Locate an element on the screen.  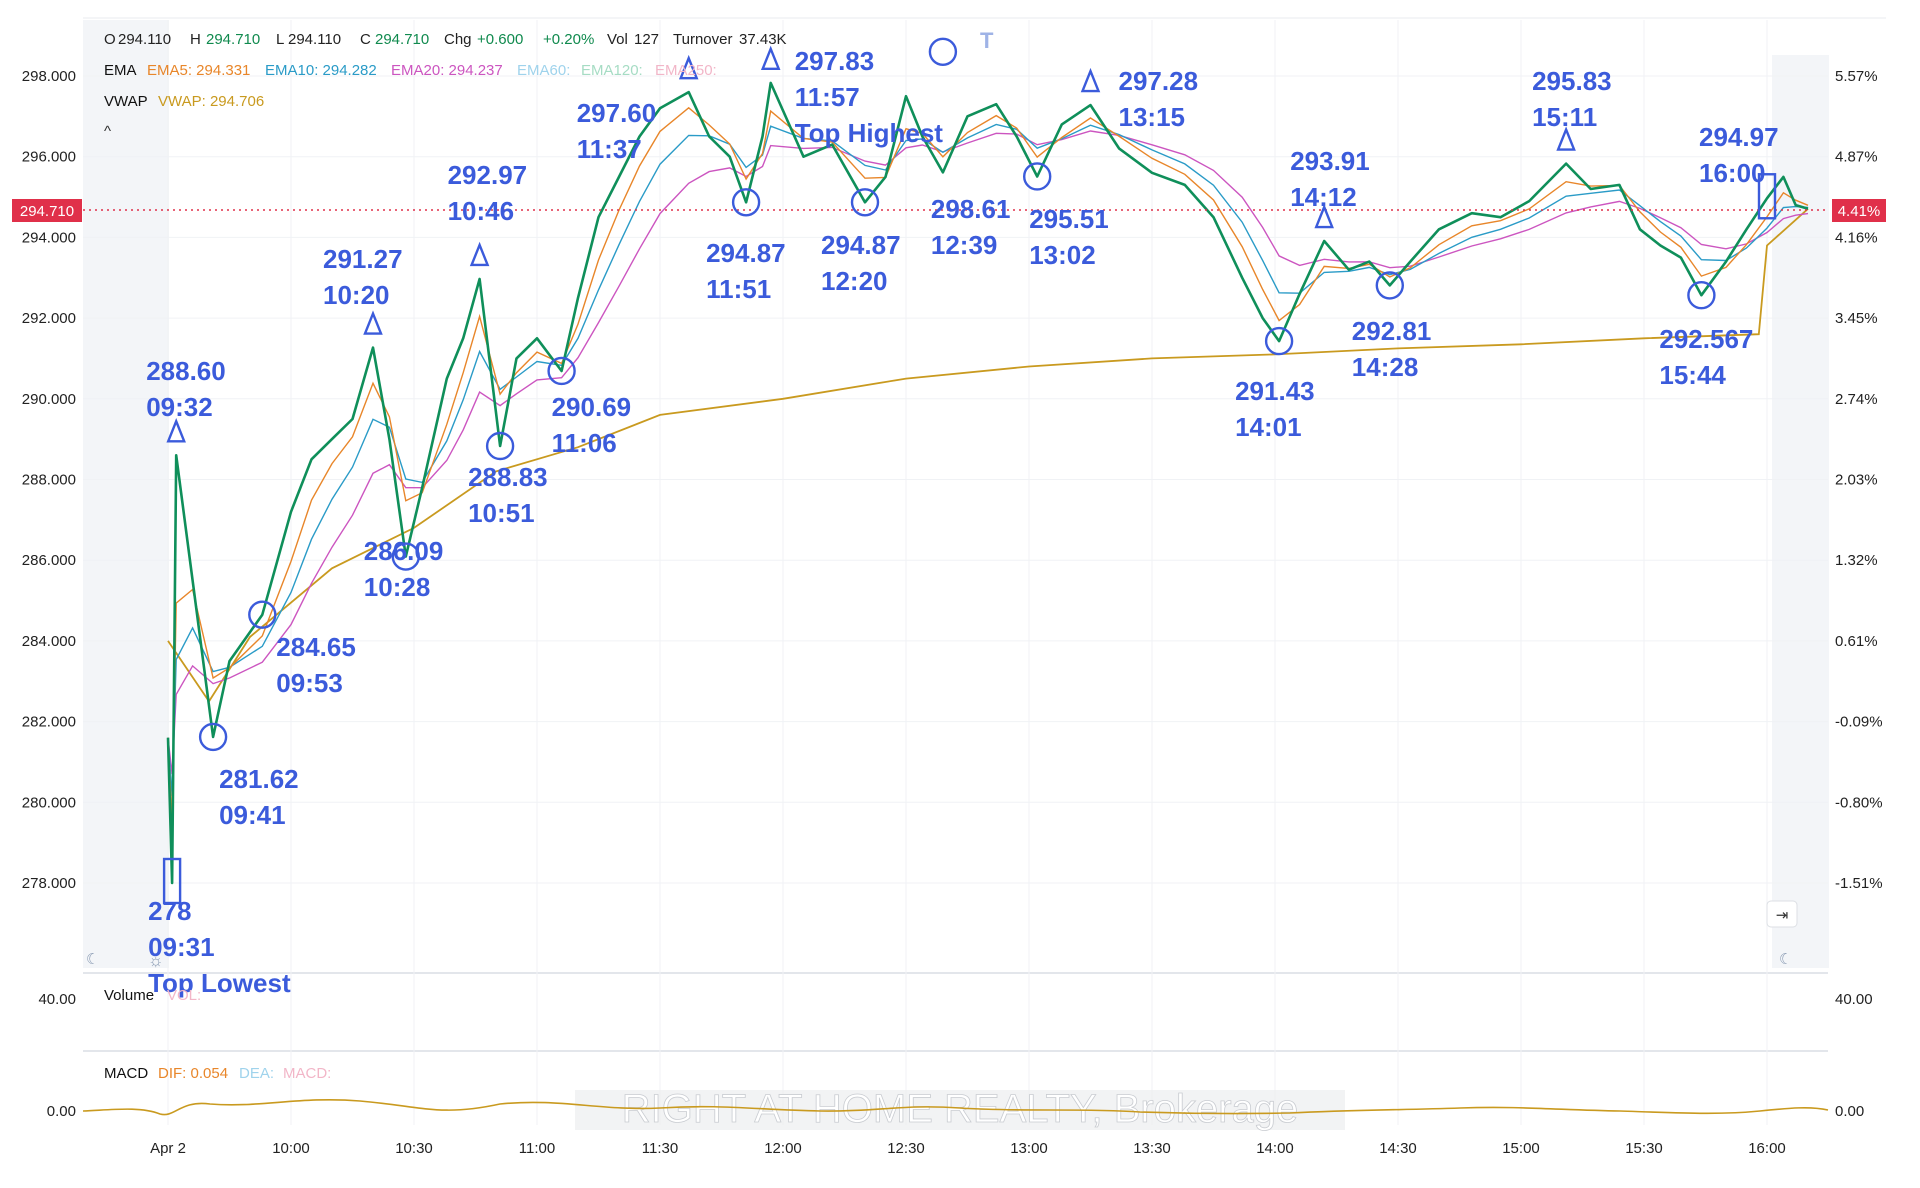
y-right-tick-label: 1.32% is located at coordinates (1856, 560).